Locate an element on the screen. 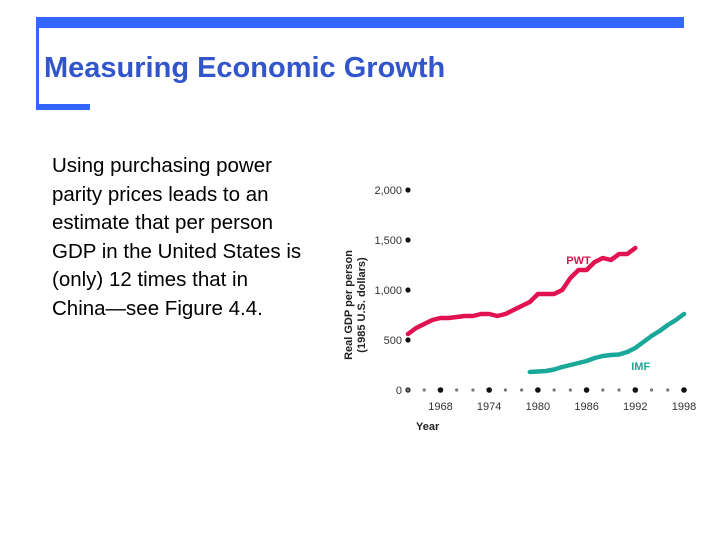  y-axis-title-line2: (1985 U.S. dollars) is located at coordinates (362, 305).